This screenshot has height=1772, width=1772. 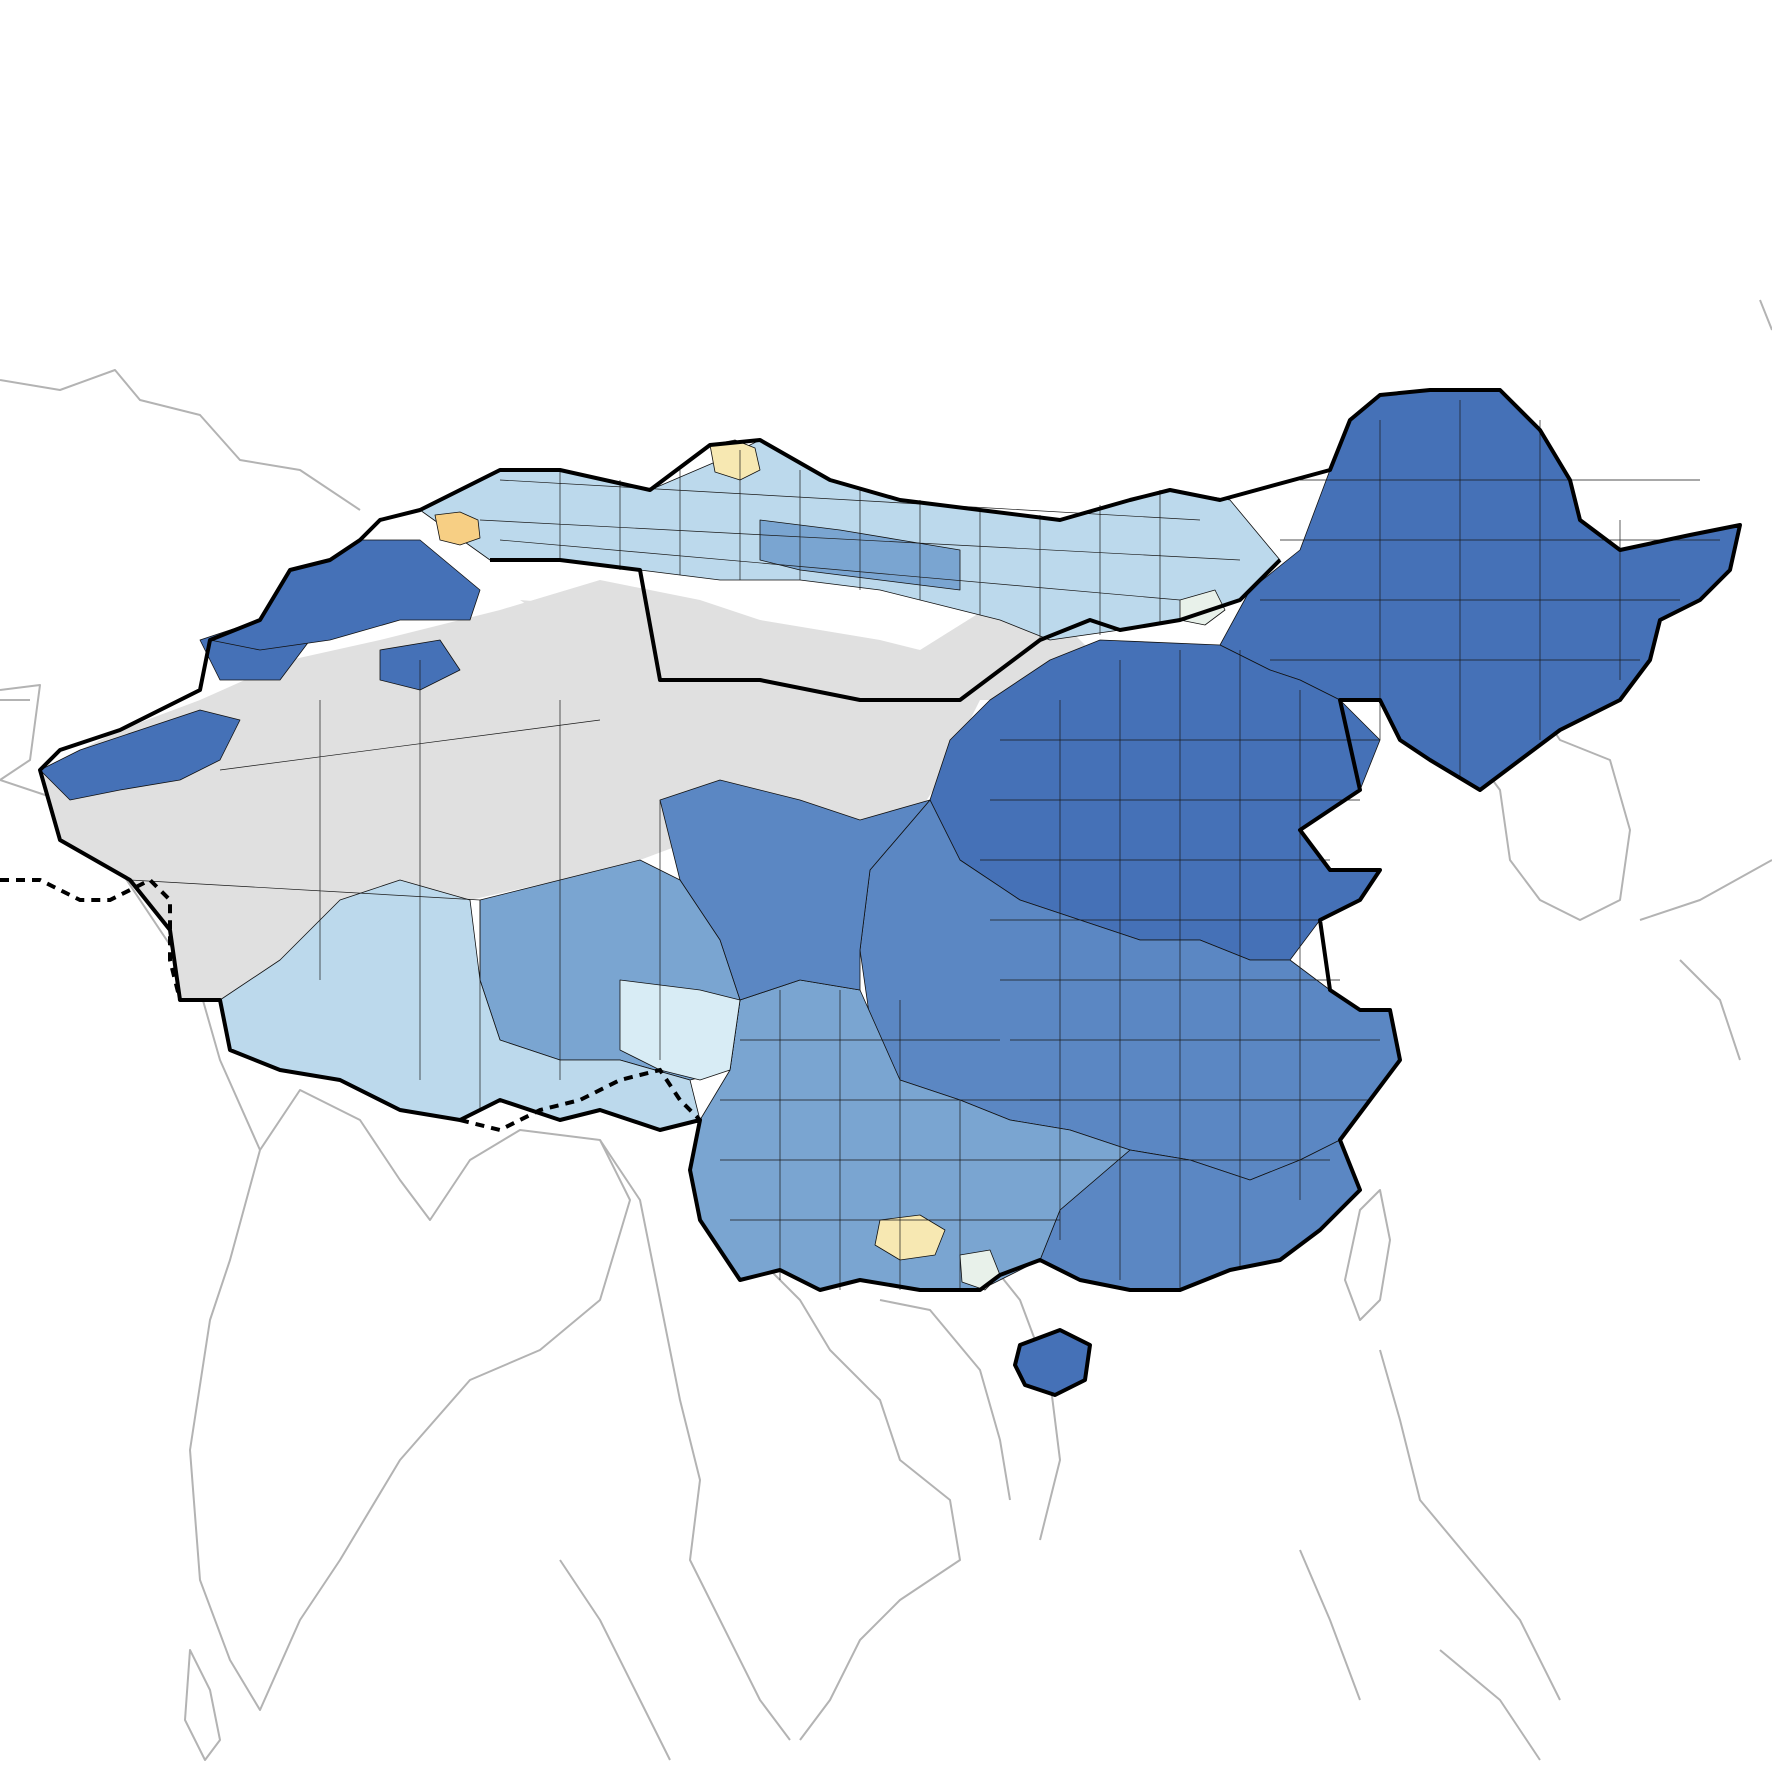 I want to click on context-border-philippines, so click(x=1430, y=1555).